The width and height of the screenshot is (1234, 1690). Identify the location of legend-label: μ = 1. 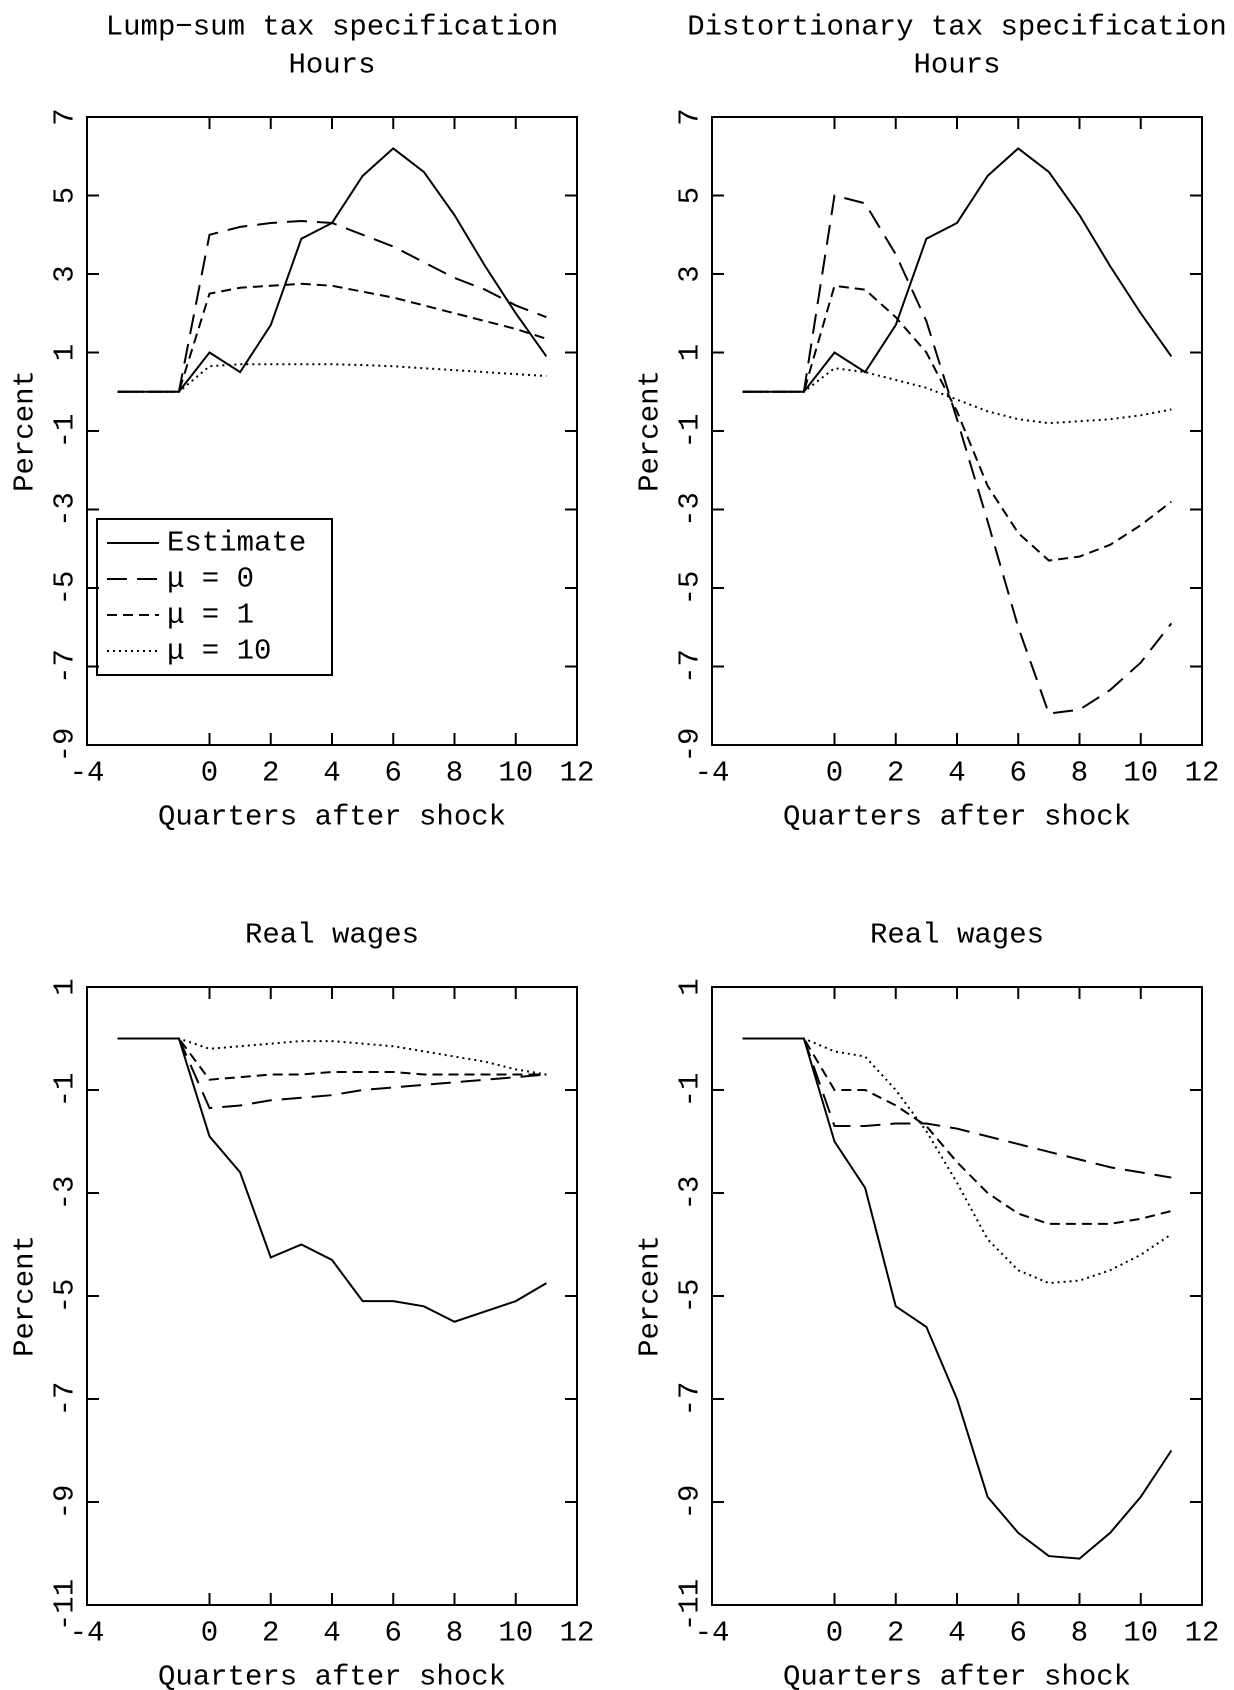
(210, 615).